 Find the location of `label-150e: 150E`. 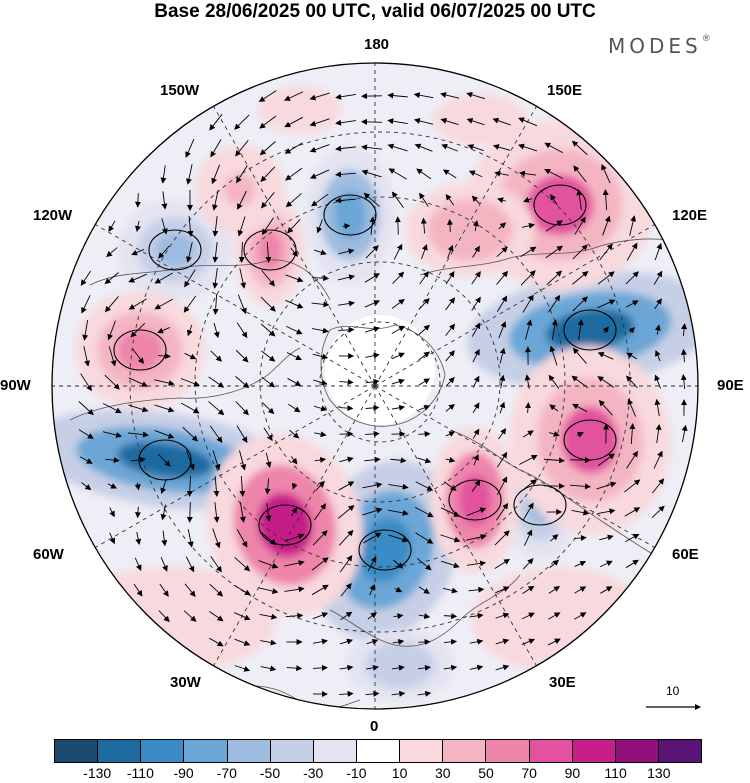

label-150e: 150E is located at coordinates (565, 90).